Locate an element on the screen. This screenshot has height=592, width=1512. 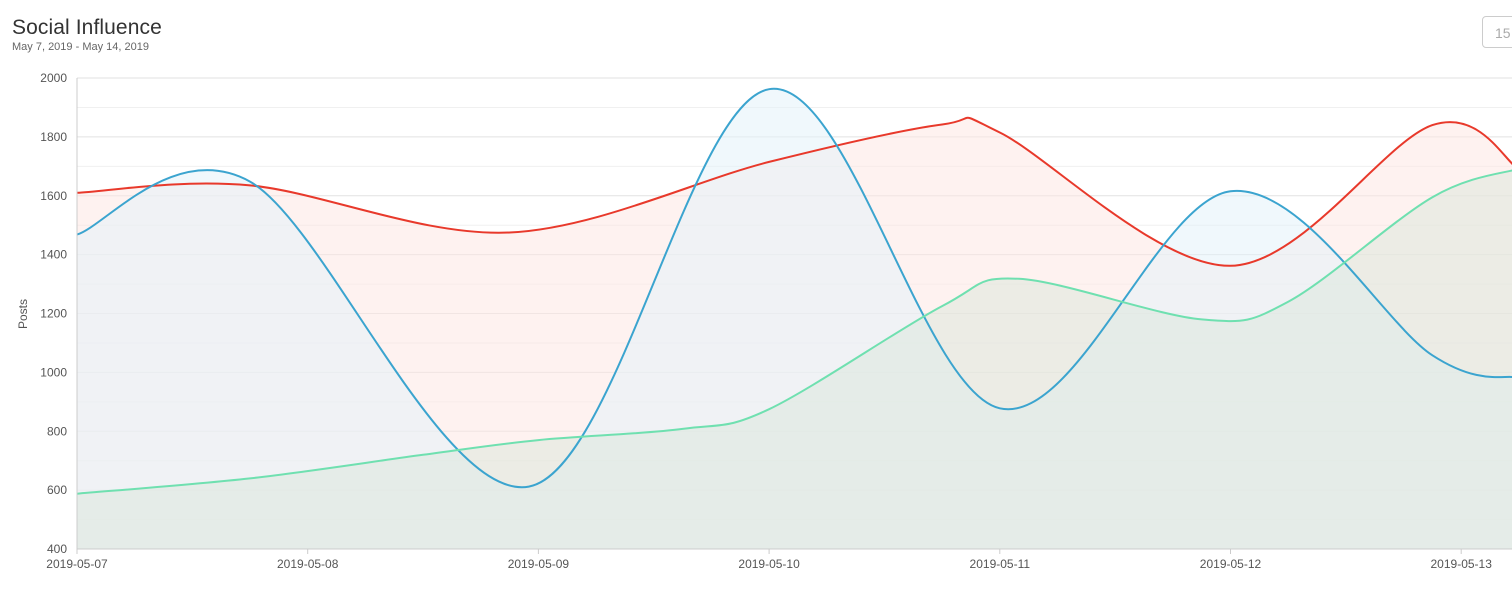
chart-title: Social Influence is located at coordinates (87, 27).